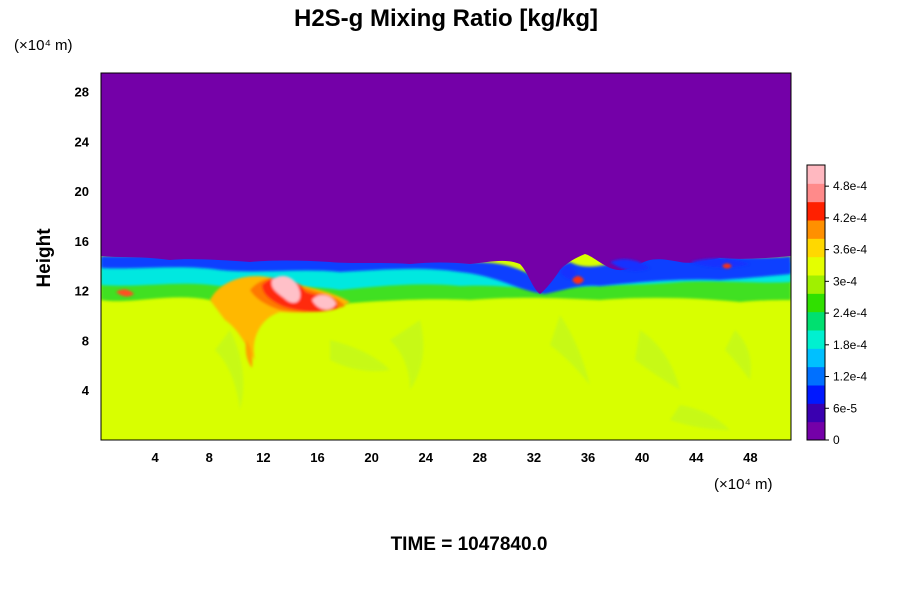 The width and height of the screenshot is (900, 600). What do you see at coordinates (483, 372) in the screenshot?
I see `heatmap-lower-texture` at bounding box center [483, 372].